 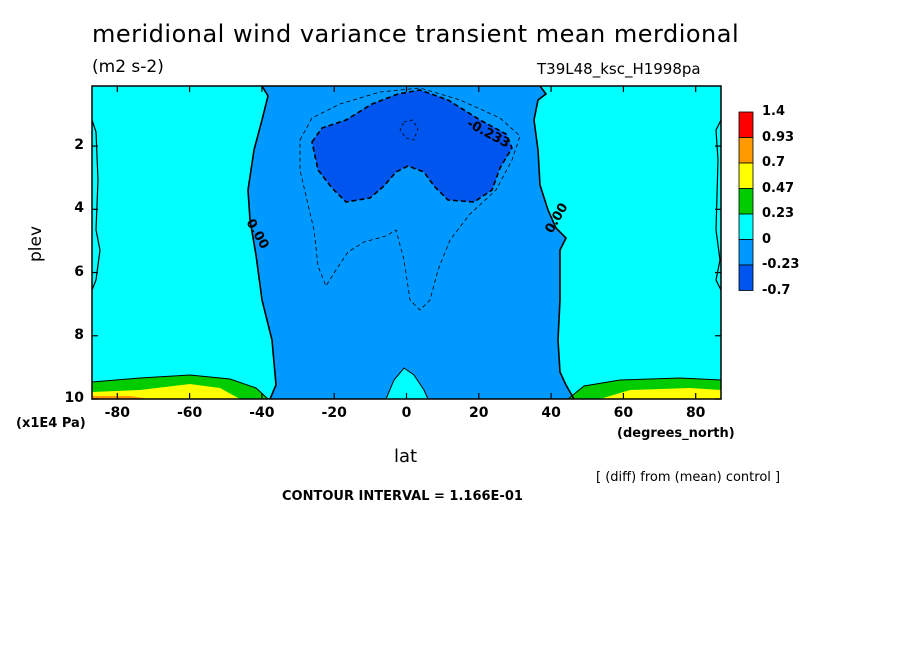 What do you see at coordinates (767, 239) in the screenshot?
I see `colorbar-label: 0` at bounding box center [767, 239].